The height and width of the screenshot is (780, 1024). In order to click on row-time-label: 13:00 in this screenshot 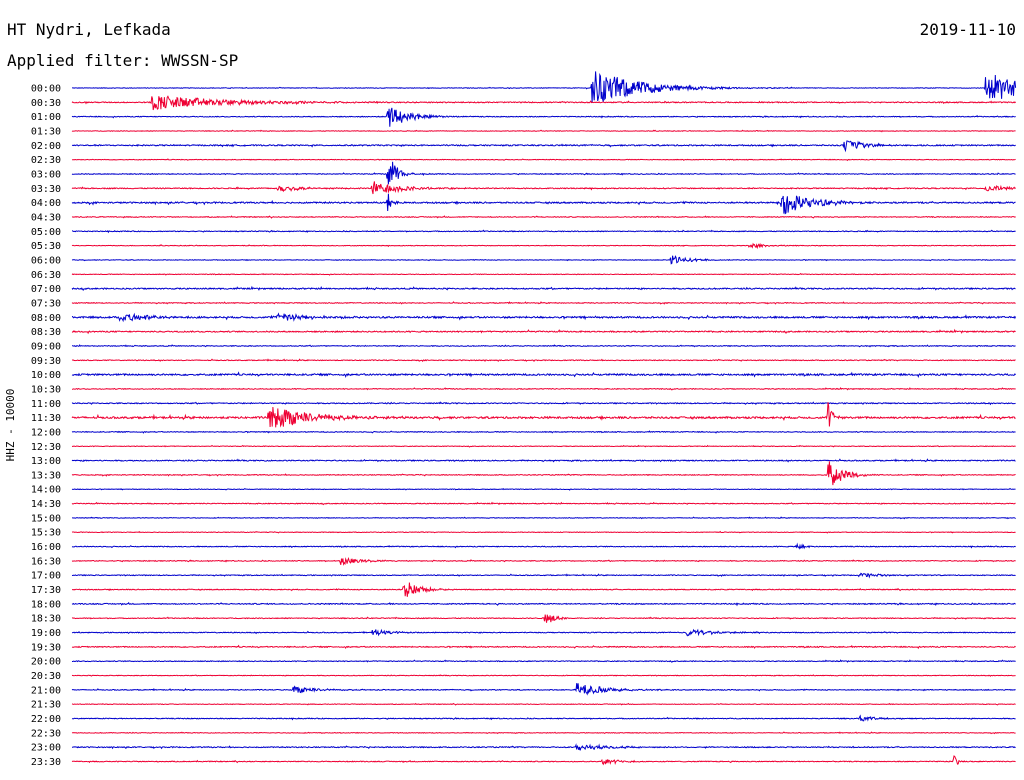, I will do `click(46, 461)`.